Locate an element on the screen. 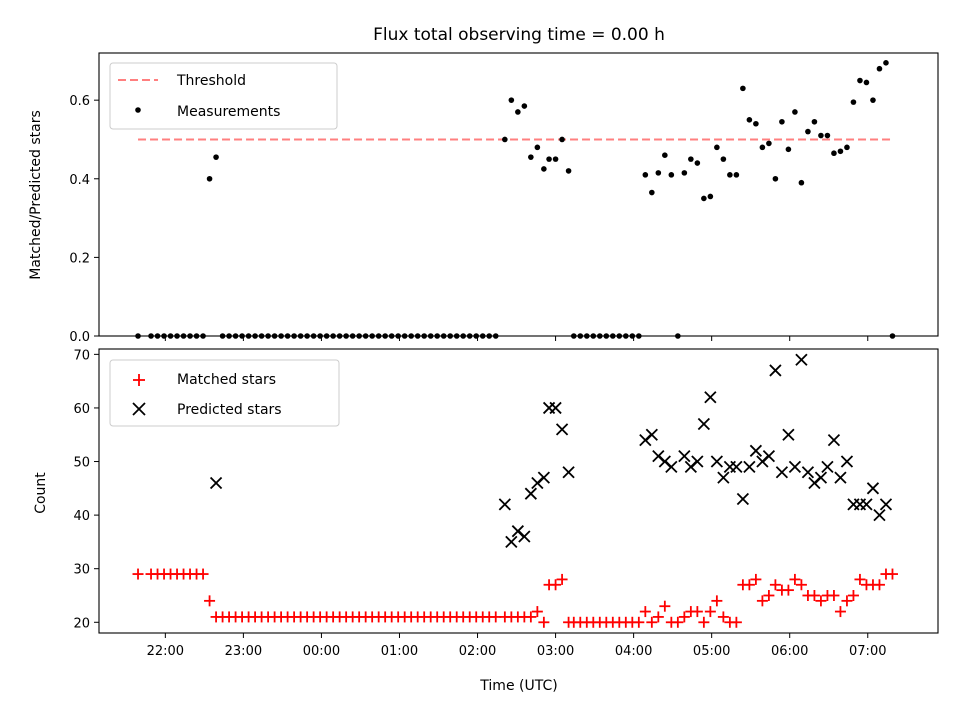 Image resolution: width=960 pixels, height=720 pixels. matched-legend-marker is located at coordinates (139, 380).